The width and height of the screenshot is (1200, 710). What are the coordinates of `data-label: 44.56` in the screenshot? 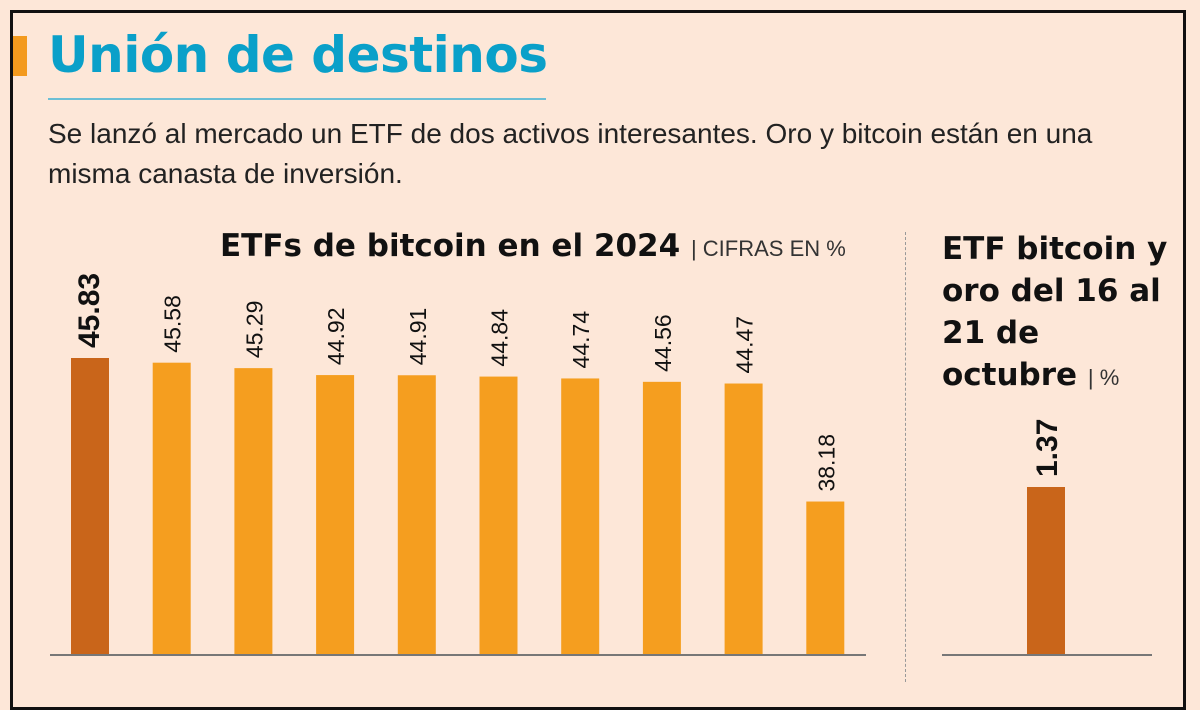 It's located at (663, 343).